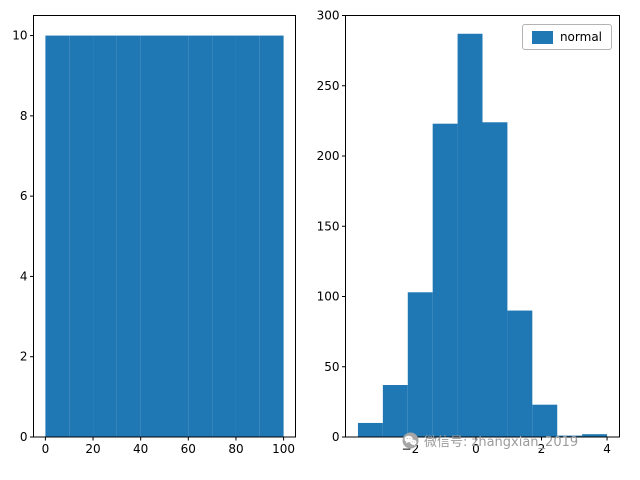 Image resolution: width=640 pixels, height=480 pixels. What do you see at coordinates (24, 196) in the screenshot?
I see `y-tick-label: 6` at bounding box center [24, 196].